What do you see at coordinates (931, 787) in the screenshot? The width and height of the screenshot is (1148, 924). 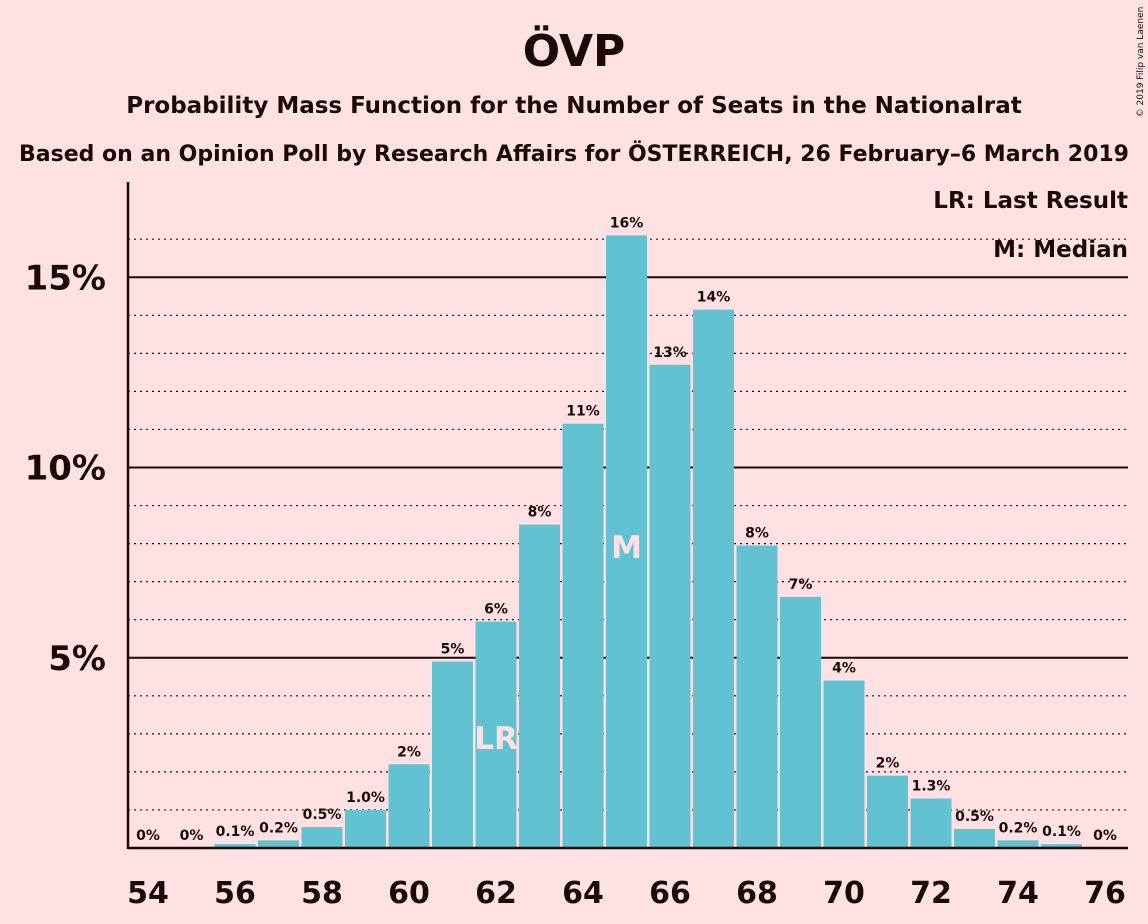 I see `bar-label-72: 1.3%` at bounding box center [931, 787].